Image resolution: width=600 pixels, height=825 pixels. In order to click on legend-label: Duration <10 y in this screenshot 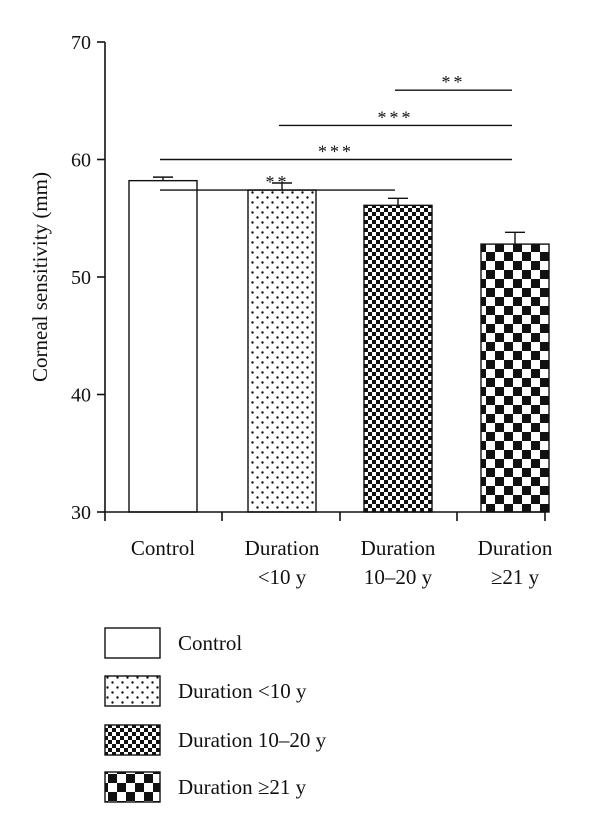, I will do `click(242, 691)`.